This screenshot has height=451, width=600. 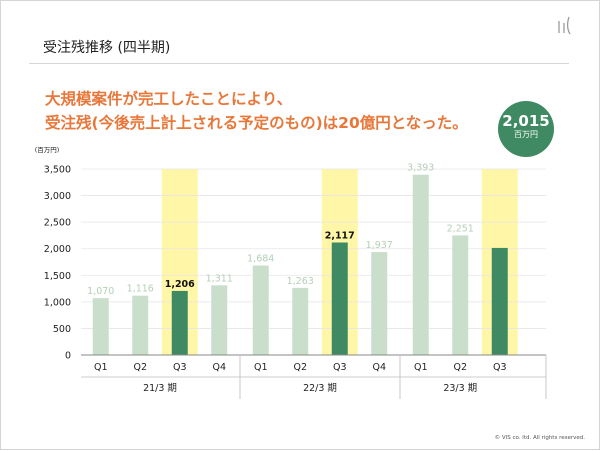 What do you see at coordinates (219, 278) in the screenshot?
I see `bar-value-label: 1,311` at bounding box center [219, 278].